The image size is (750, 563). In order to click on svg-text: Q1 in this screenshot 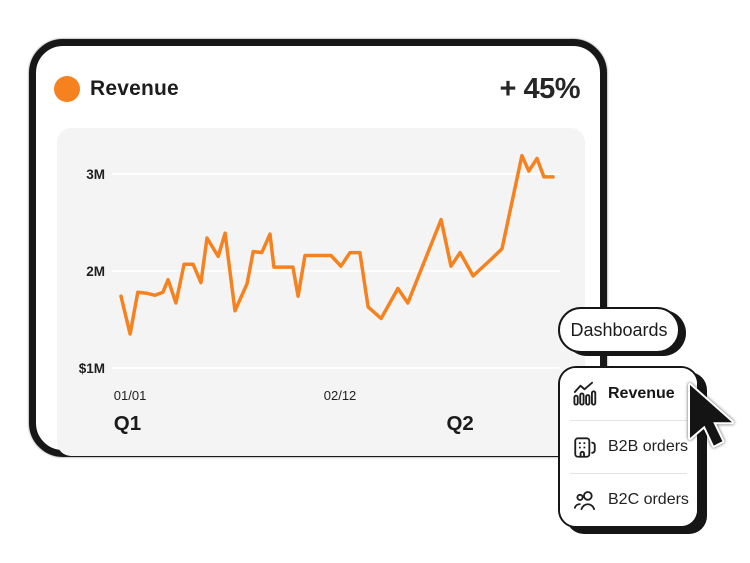, I will do `click(127, 423)`.